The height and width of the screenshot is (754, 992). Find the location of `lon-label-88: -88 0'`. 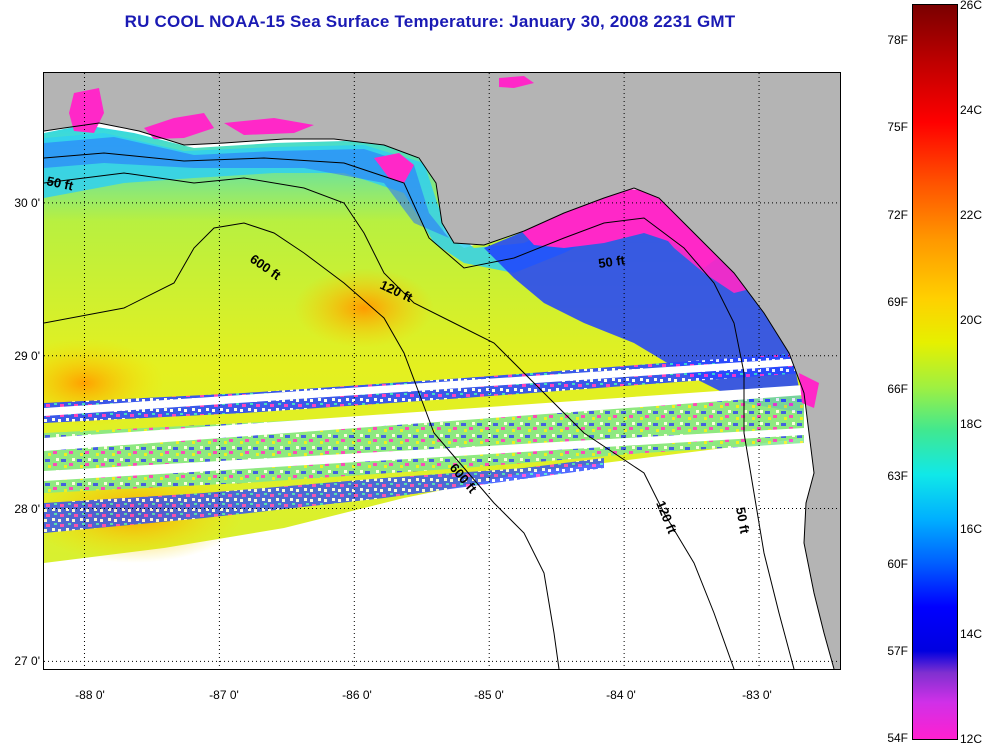

lon-label-88: -88 0' is located at coordinates (90, 695).